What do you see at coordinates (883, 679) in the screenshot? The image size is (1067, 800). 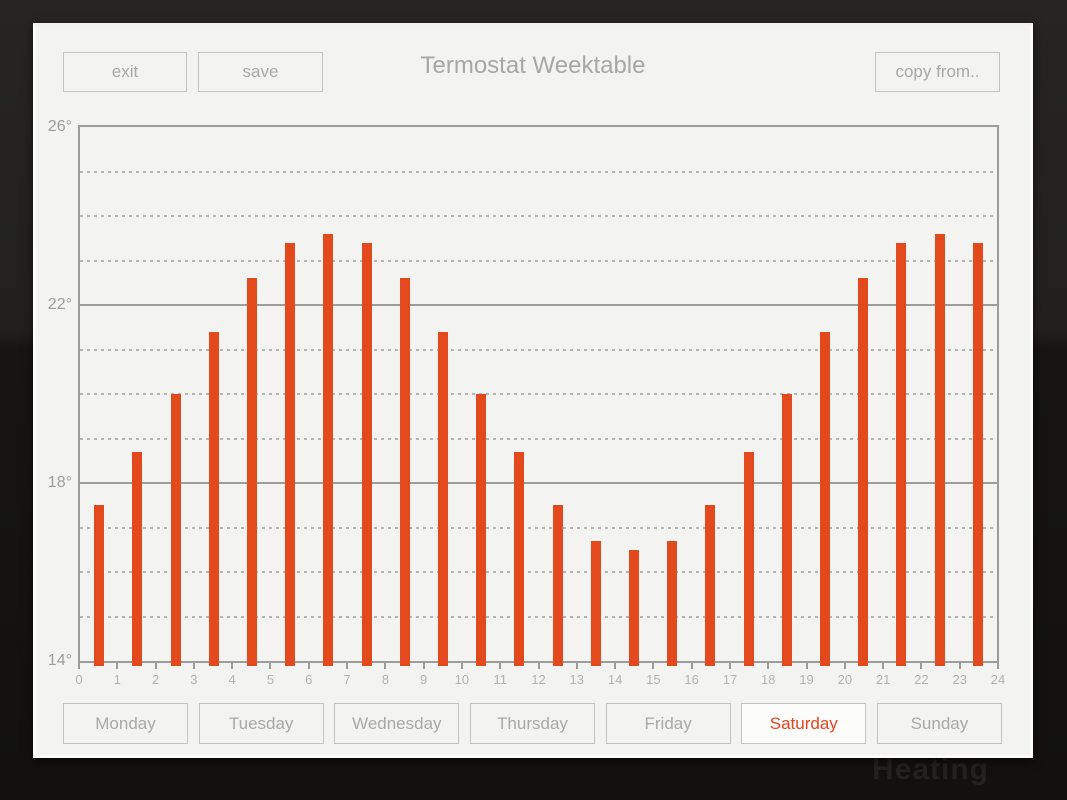 I see `x-axis-label-21: 21` at bounding box center [883, 679].